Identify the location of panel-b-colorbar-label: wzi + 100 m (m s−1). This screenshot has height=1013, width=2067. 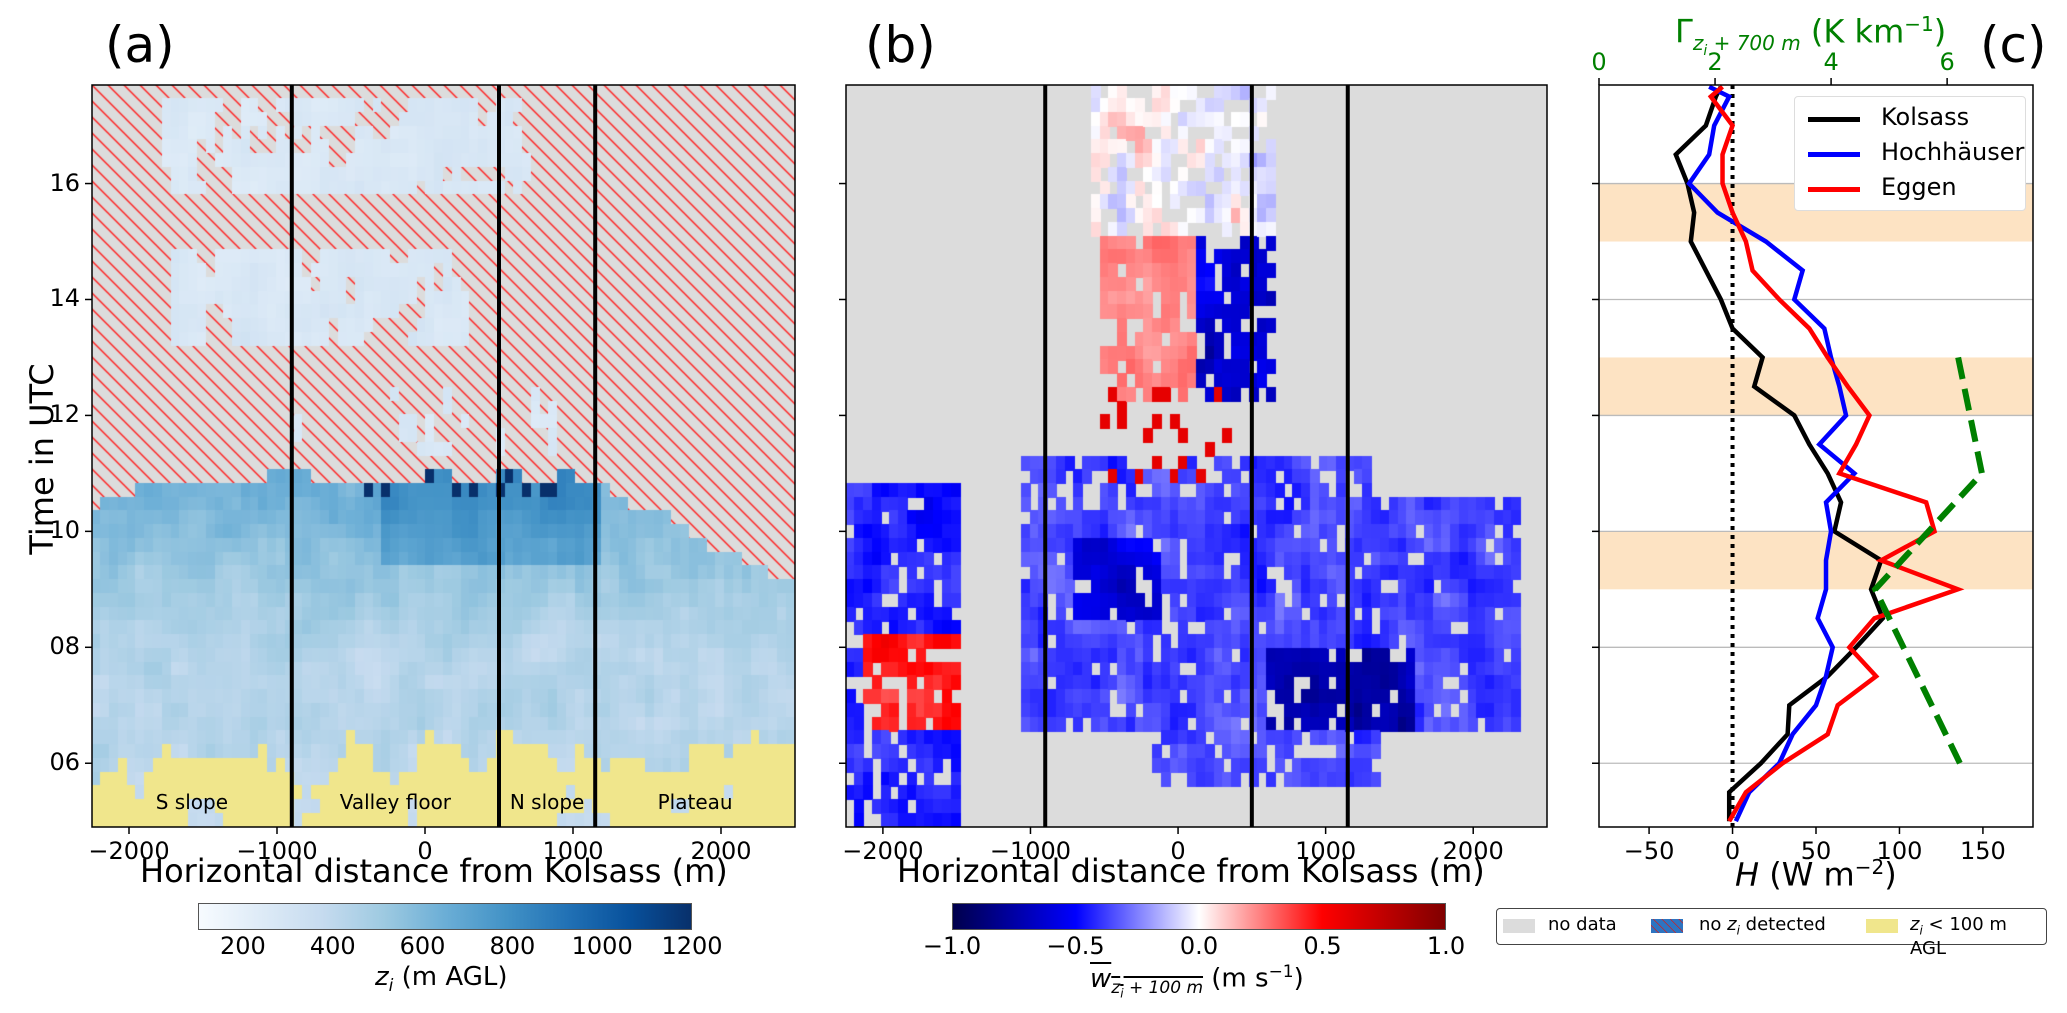
(1197, 981).